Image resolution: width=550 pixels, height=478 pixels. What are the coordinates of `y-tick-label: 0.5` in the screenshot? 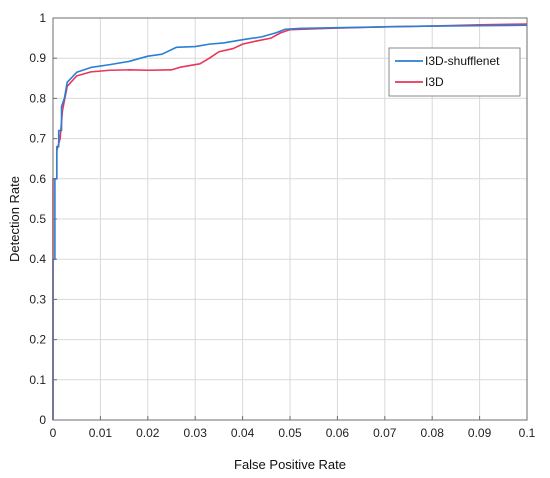 It's located at (37, 219).